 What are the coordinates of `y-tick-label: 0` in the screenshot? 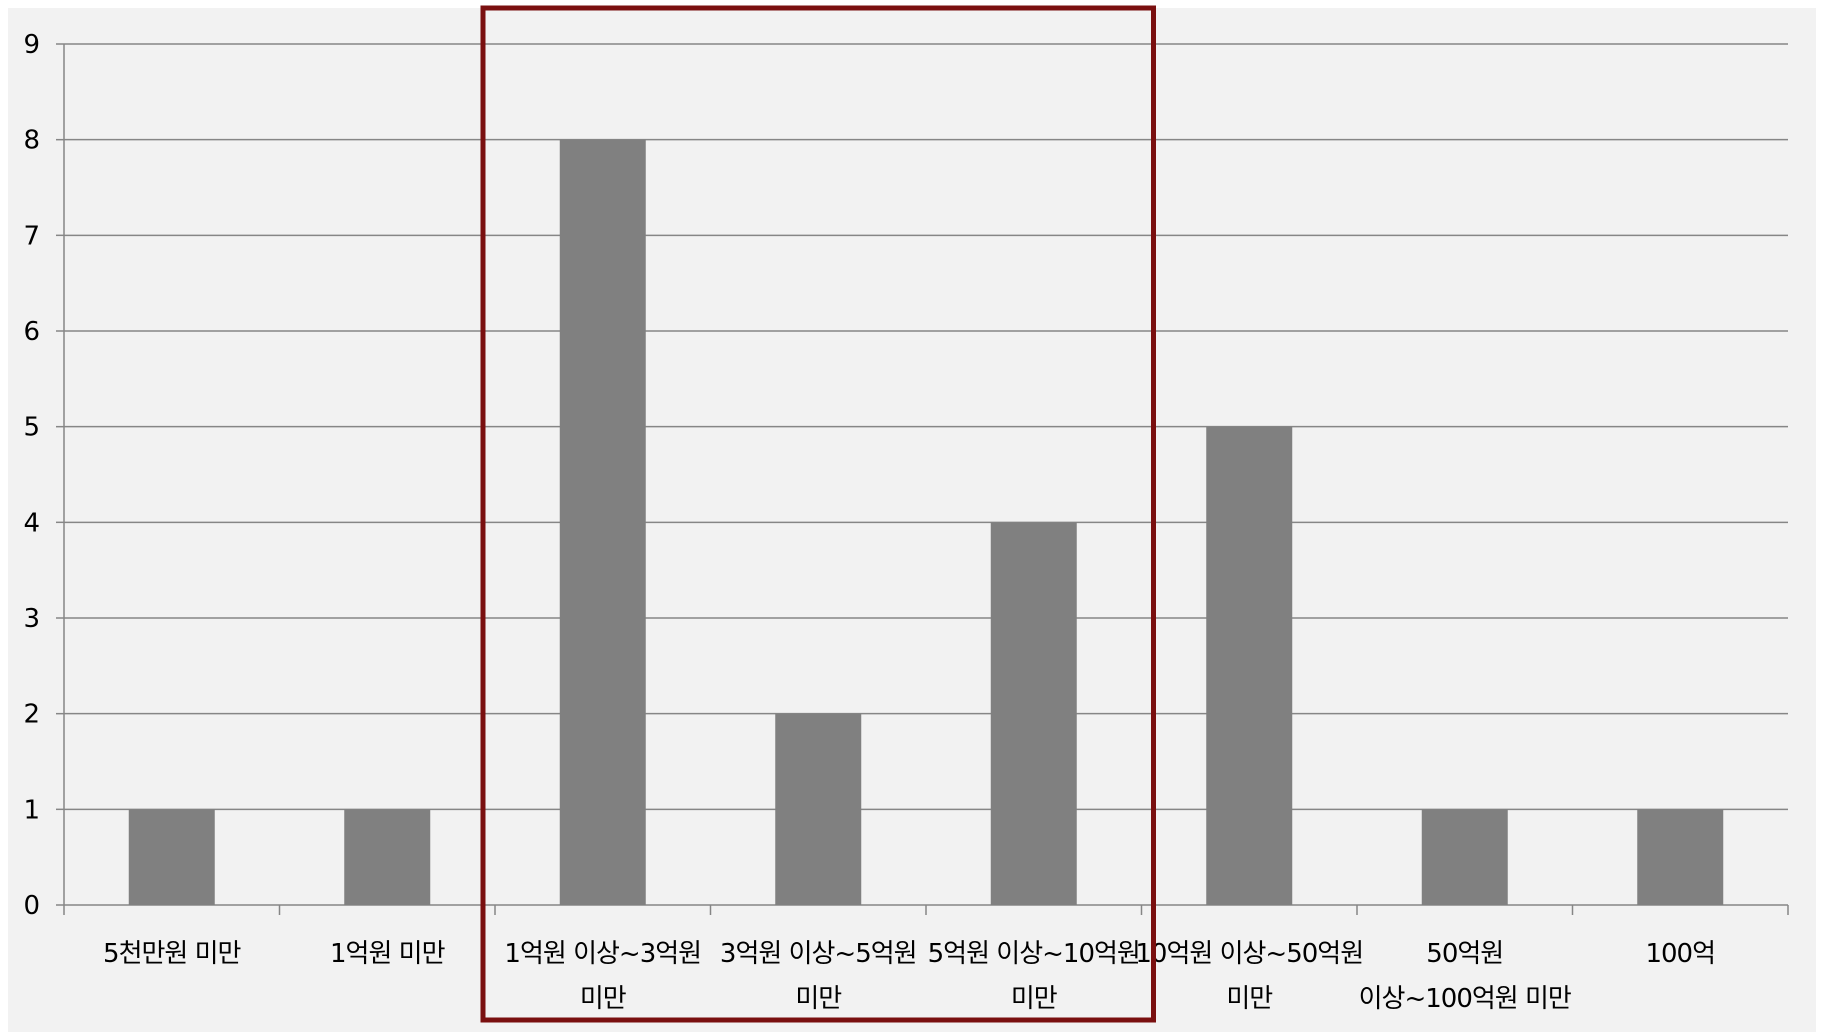 It's located at (31, 906).